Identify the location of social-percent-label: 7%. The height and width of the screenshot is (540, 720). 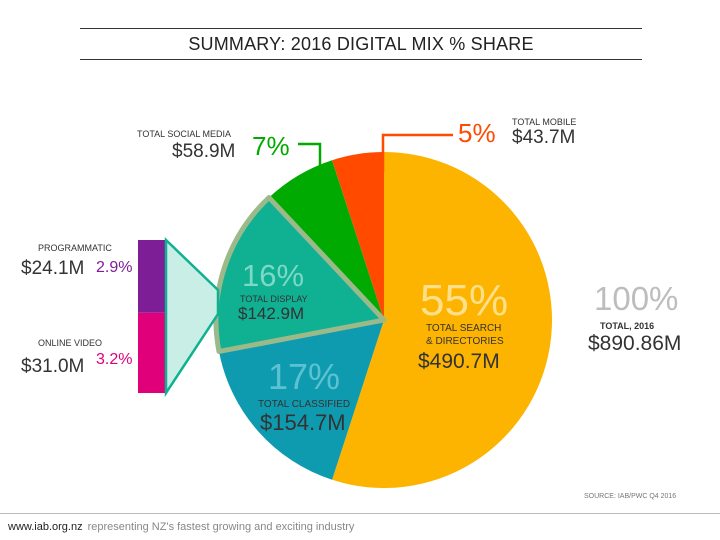
(271, 146).